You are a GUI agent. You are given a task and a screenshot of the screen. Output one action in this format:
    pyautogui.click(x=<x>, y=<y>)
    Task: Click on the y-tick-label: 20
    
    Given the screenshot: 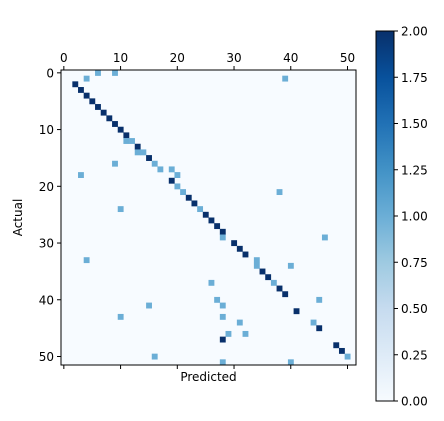 What is the action you would take?
    pyautogui.click(x=46, y=187)
    